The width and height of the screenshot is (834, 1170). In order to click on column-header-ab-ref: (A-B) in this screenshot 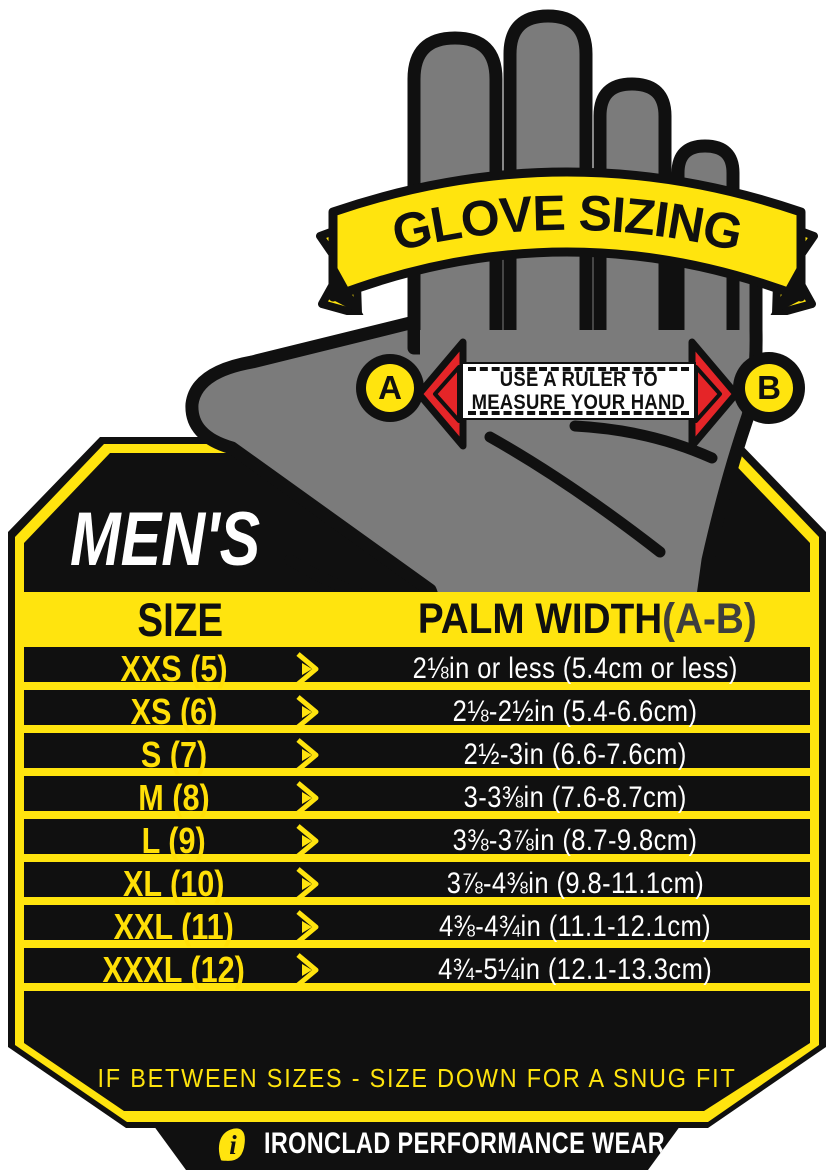, I will do `click(709, 619)`.